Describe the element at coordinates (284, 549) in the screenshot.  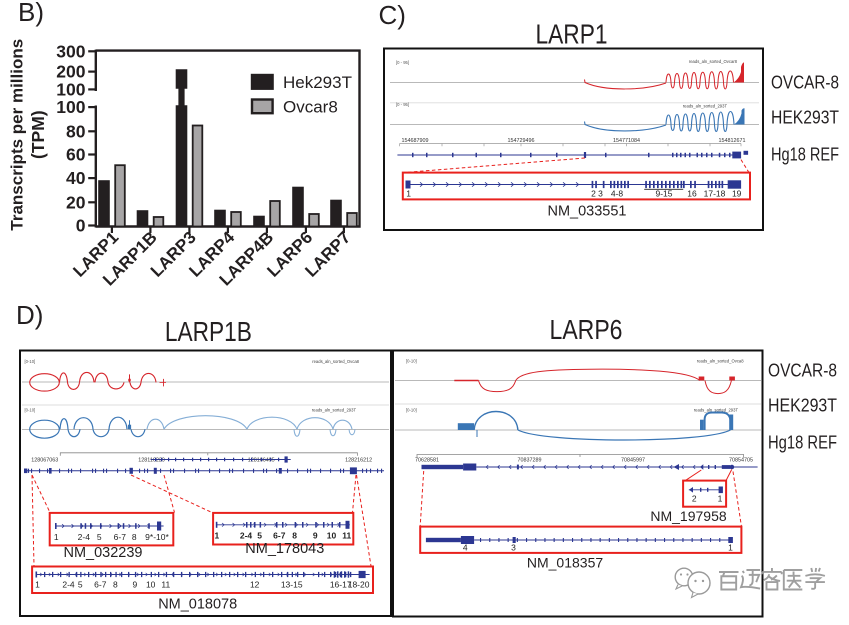
I see `svg-text: NM_178043` at that location.